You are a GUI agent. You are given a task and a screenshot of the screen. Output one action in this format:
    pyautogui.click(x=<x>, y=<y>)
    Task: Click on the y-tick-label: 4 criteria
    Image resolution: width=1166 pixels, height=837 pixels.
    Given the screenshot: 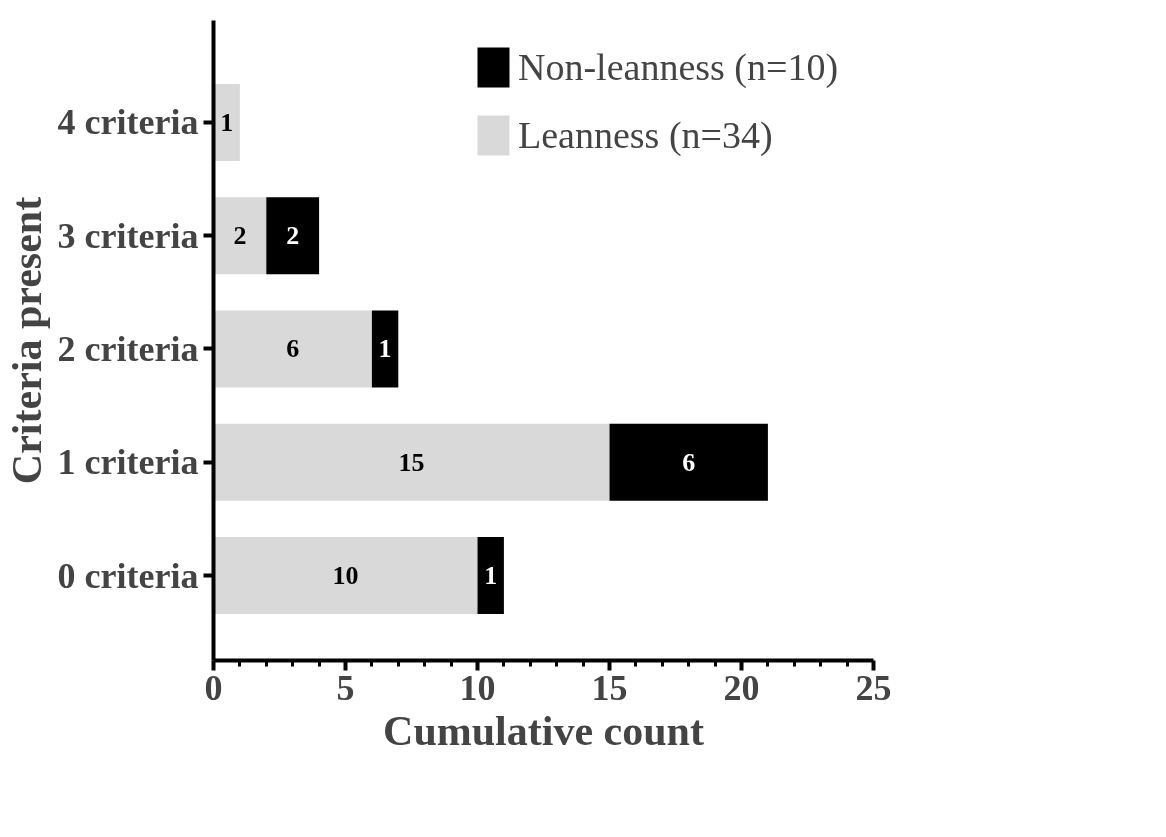 What is the action you would take?
    pyautogui.click(x=128, y=122)
    